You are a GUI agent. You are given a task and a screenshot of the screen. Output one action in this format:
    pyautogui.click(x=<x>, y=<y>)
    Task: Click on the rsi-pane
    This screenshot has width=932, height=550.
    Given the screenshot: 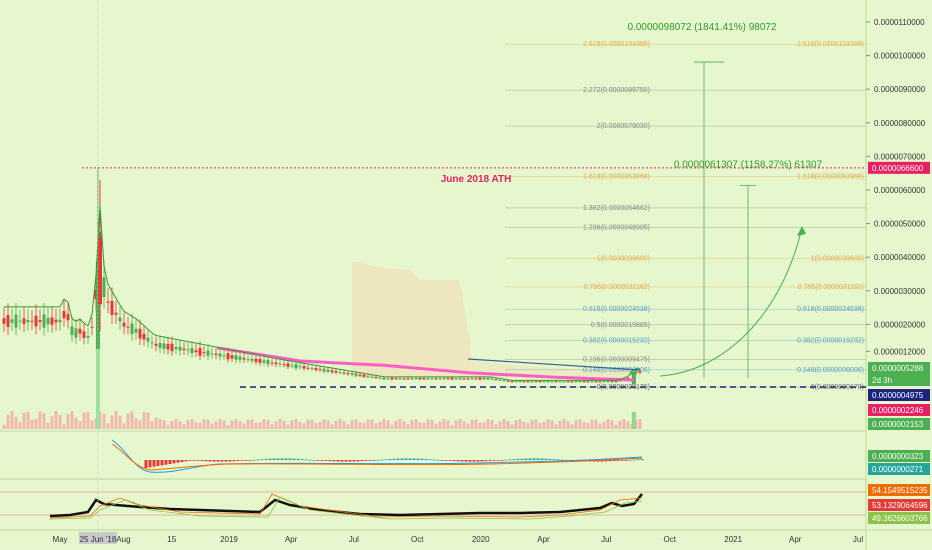 What is the action you would take?
    pyautogui.click(x=433, y=505)
    